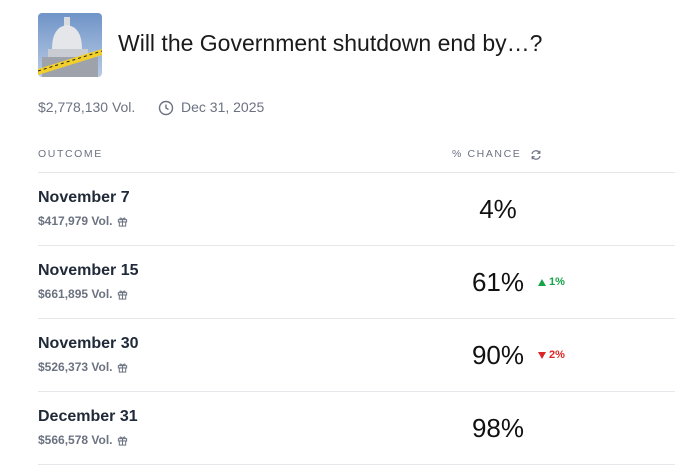 The image size is (675, 467). What do you see at coordinates (498, 428) in the screenshot?
I see `chance: 98%` at bounding box center [498, 428].